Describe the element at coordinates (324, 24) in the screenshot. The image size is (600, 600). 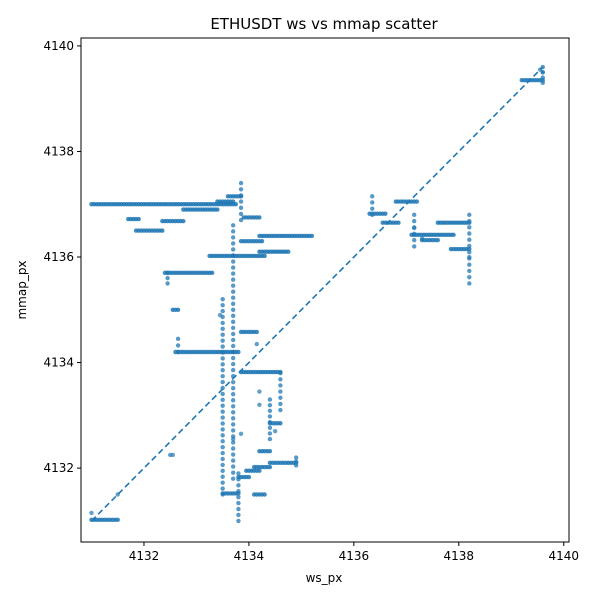
I see `chart-title: ETHUSDT ws vs mmap scatter` at that location.